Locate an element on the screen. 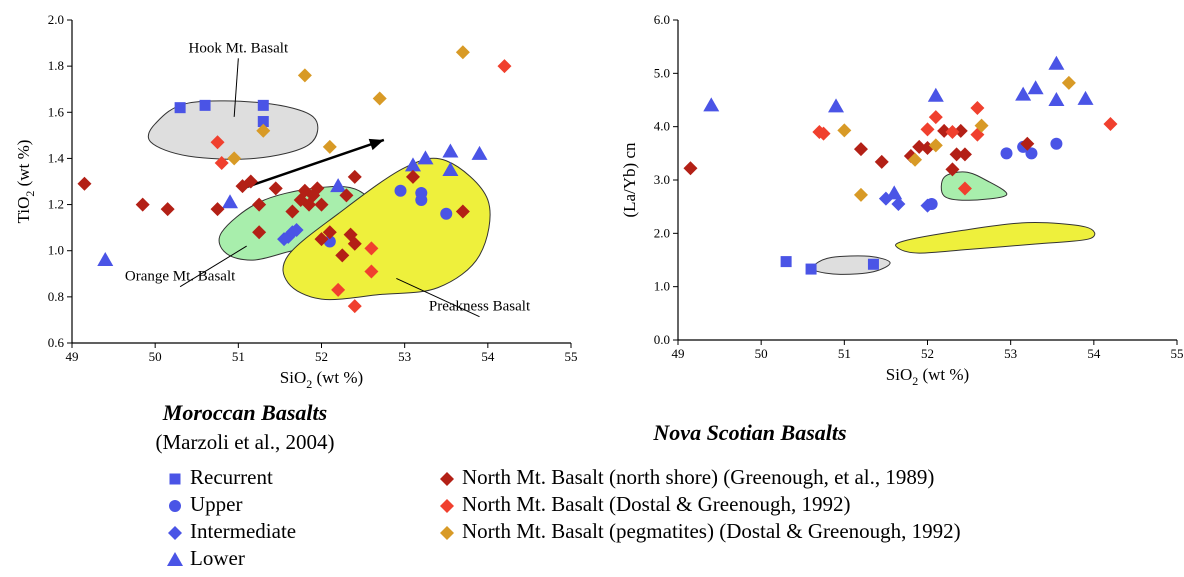  y-tick-label: 0.8 is located at coordinates (56, 296).